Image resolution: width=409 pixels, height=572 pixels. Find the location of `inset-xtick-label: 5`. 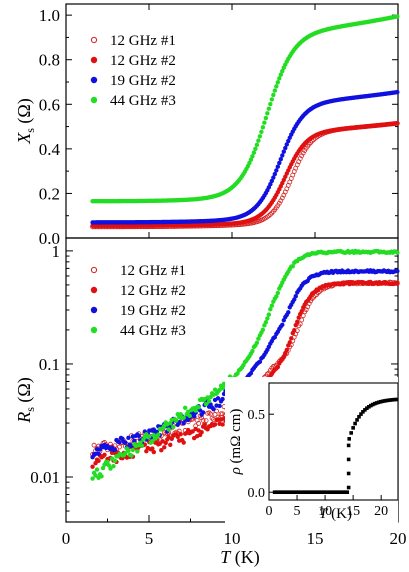

inset-xtick-label: 5 is located at coordinates (297, 511).